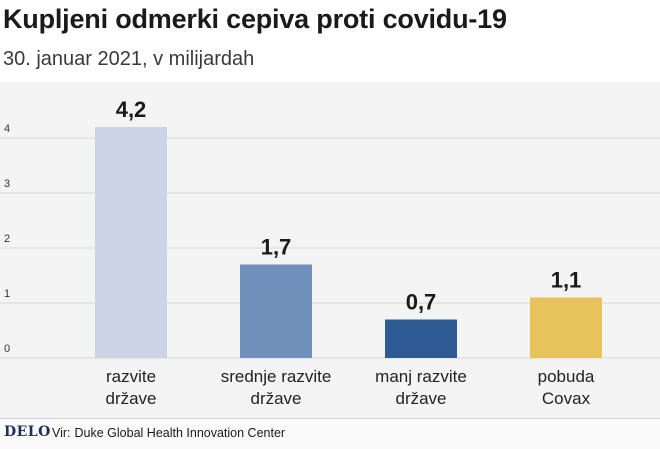 Image resolution: width=660 pixels, height=449 pixels. What do you see at coordinates (566, 398) in the screenshot?
I see `category-label: Covax` at bounding box center [566, 398].